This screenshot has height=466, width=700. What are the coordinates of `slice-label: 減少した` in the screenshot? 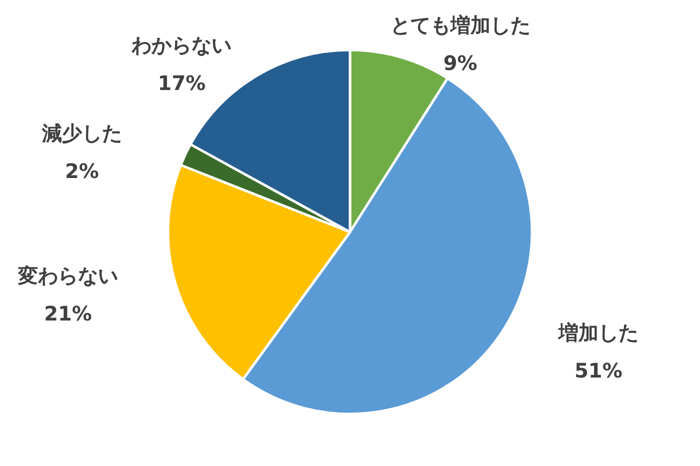 It's located at (81, 132).